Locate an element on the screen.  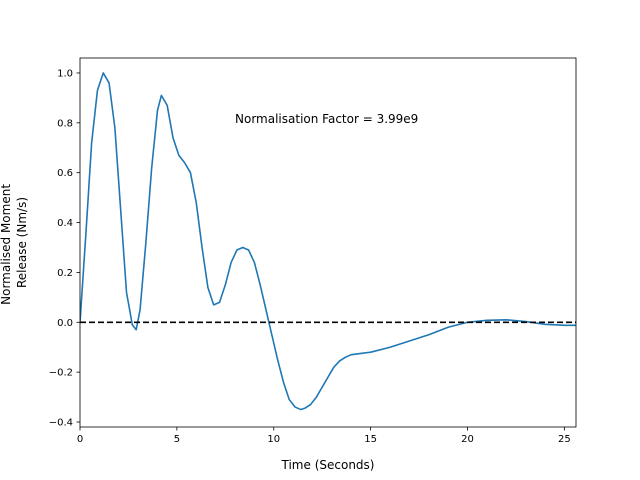
x-tick-label: 20 is located at coordinates (467, 439).